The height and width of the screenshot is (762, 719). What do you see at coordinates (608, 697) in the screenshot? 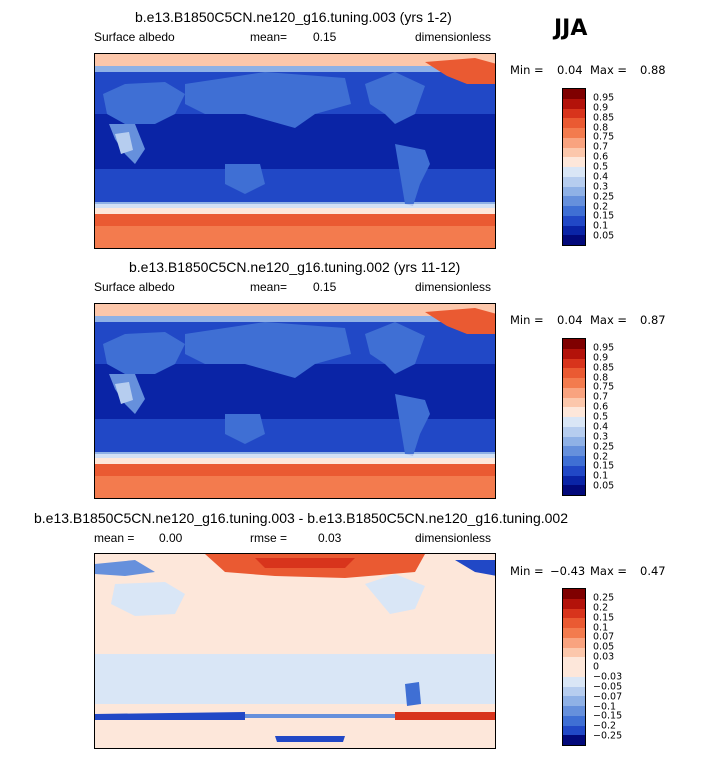
I see `panel3-cb-label: −0.07` at bounding box center [608, 697].